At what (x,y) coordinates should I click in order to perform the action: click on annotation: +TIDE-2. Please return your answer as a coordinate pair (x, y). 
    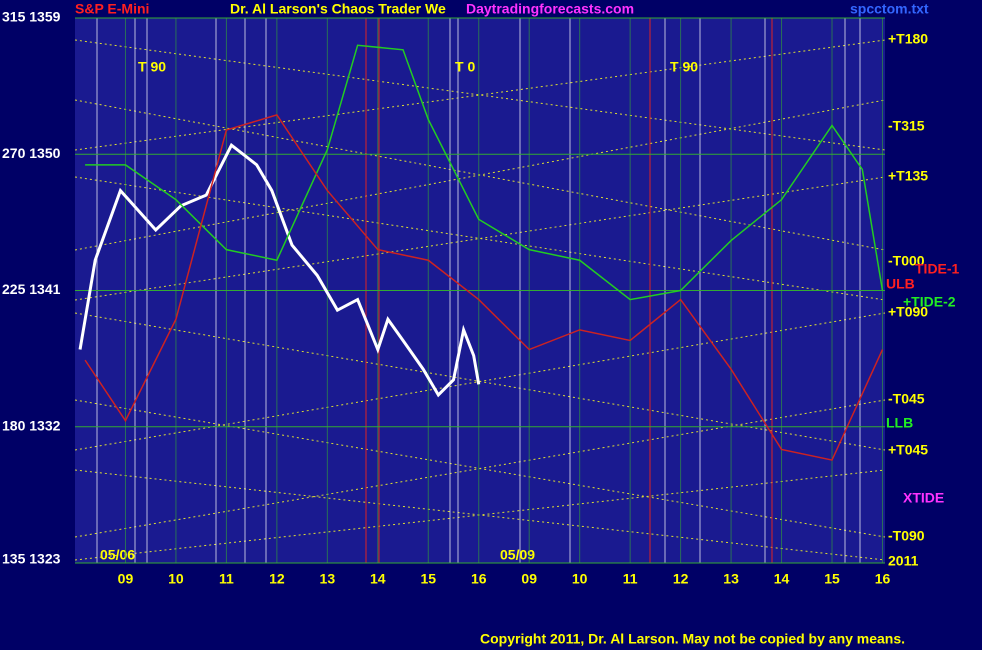
    Looking at the image, I should click on (929, 302).